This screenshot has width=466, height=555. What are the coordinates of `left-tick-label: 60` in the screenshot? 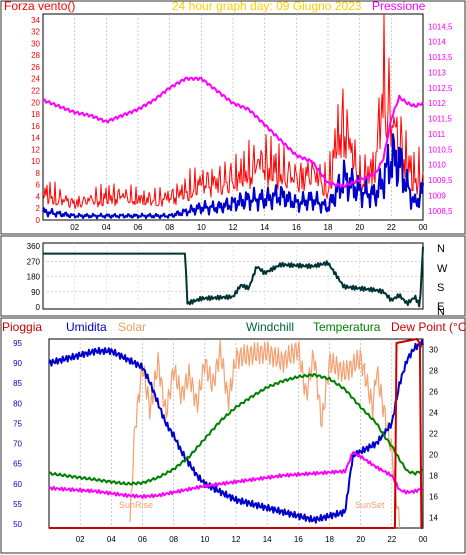 It's located at (17, 484).